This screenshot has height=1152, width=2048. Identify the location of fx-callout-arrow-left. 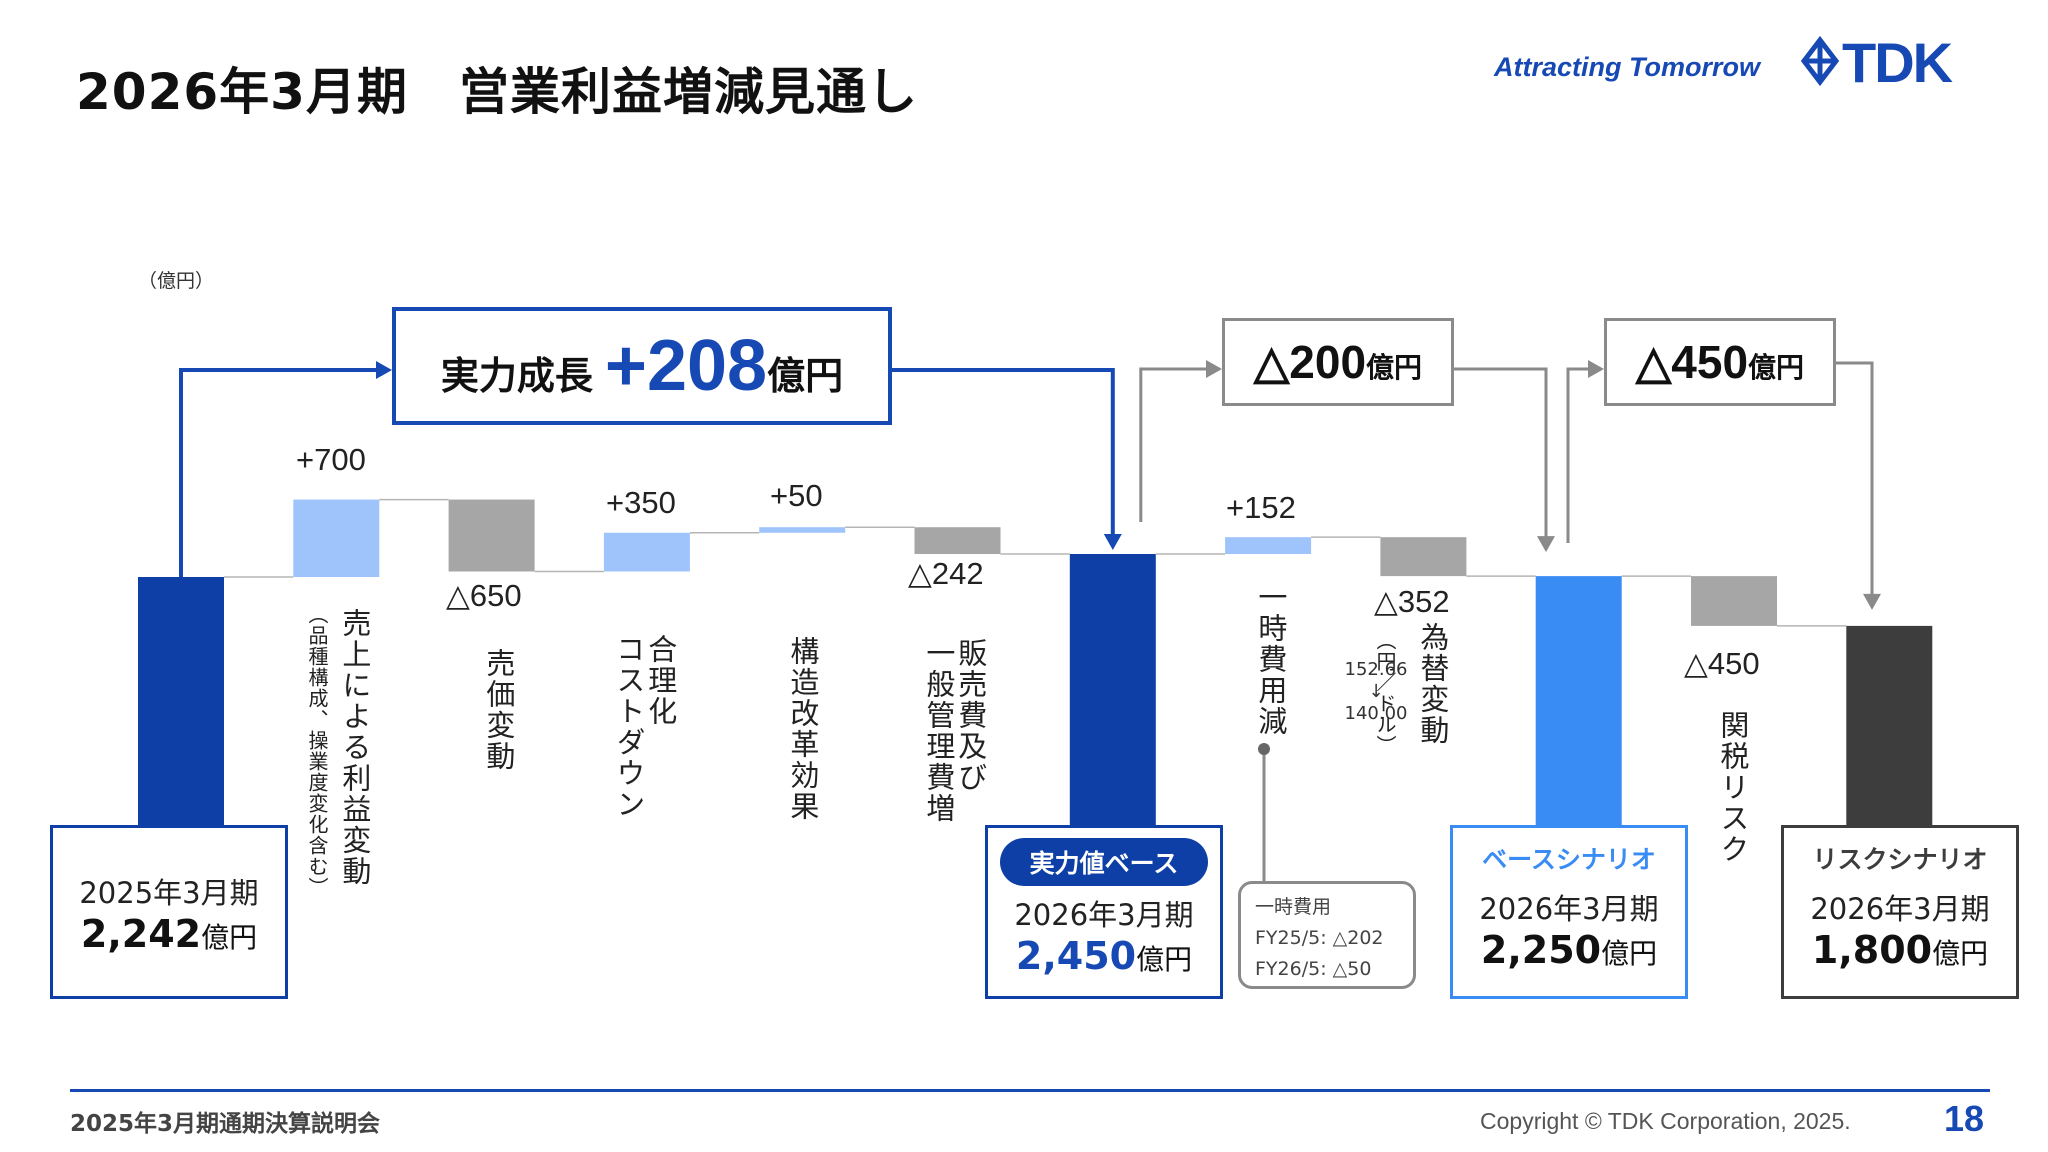
(1174, 444).